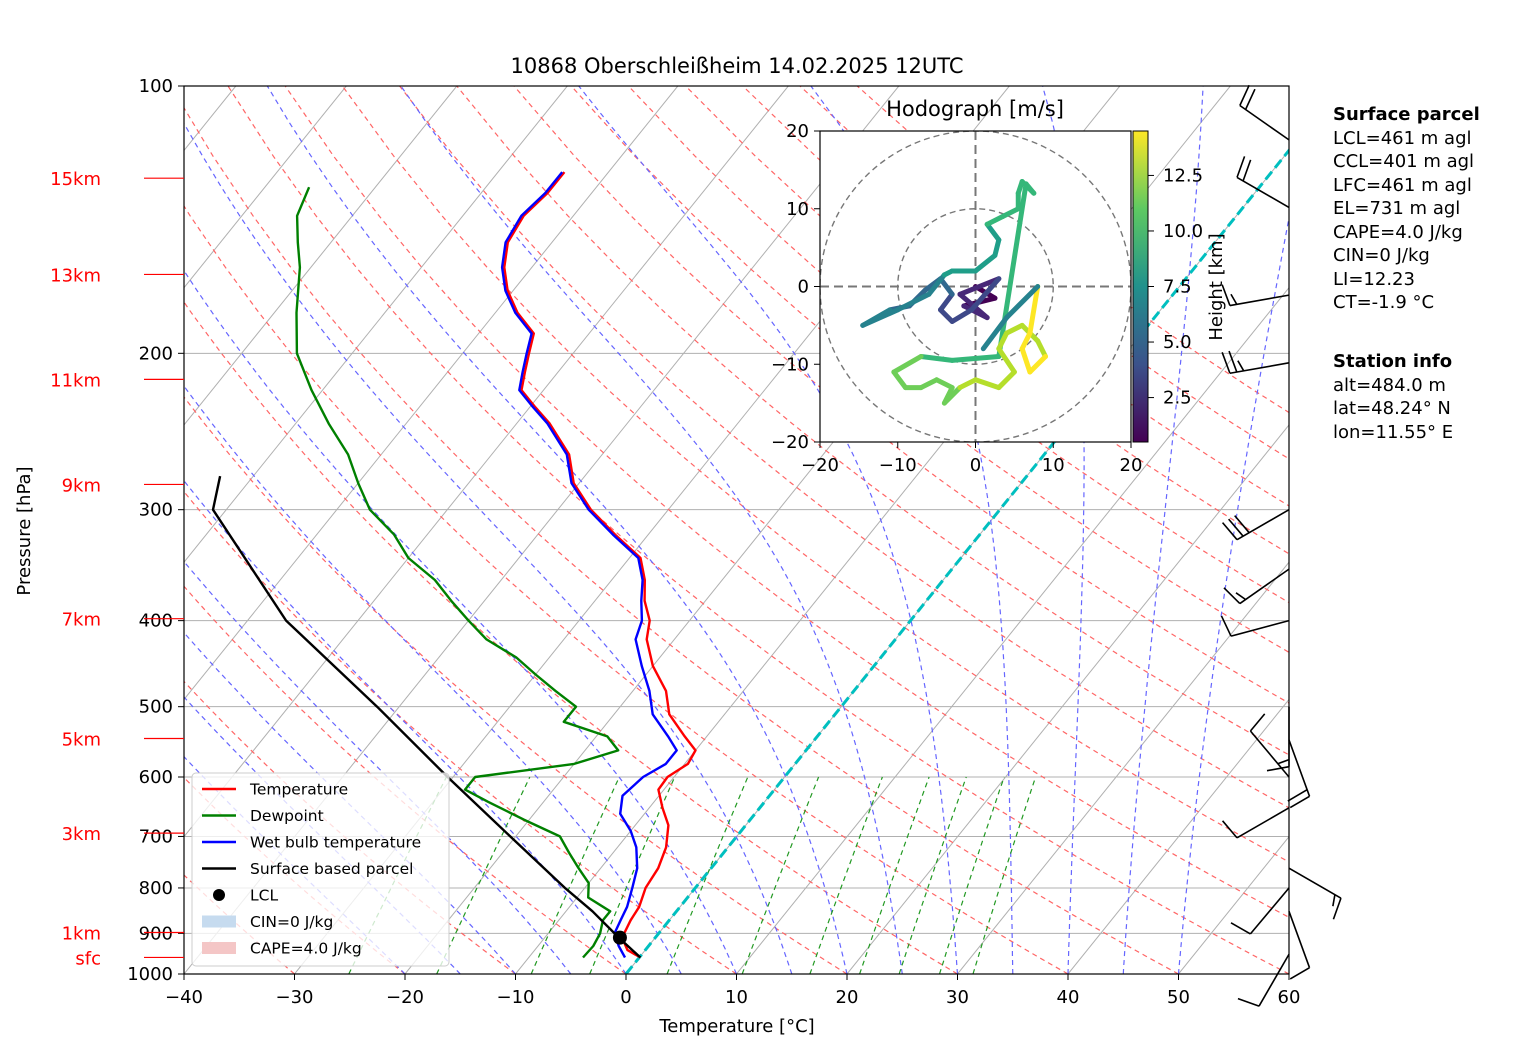  Describe the element at coordinates (975, 109) in the screenshot. I see `hodograph-title: Hodograph [m/s]` at that location.